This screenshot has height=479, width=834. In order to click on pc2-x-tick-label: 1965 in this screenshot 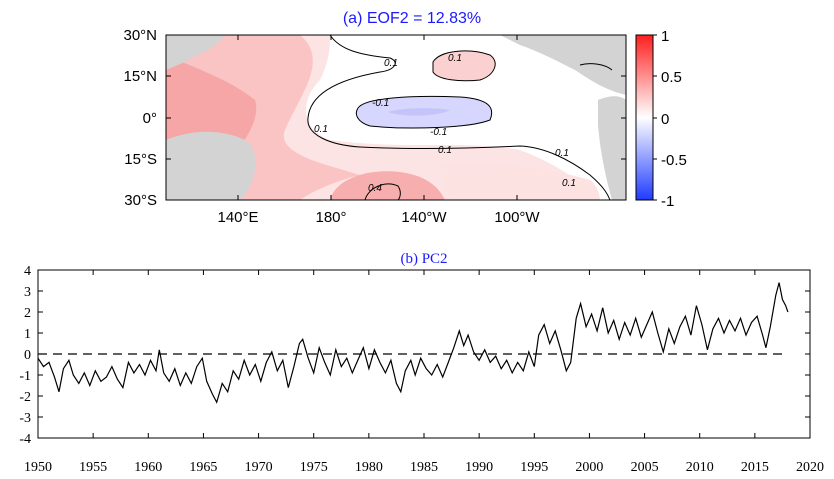, I will do `click(203, 467)`.